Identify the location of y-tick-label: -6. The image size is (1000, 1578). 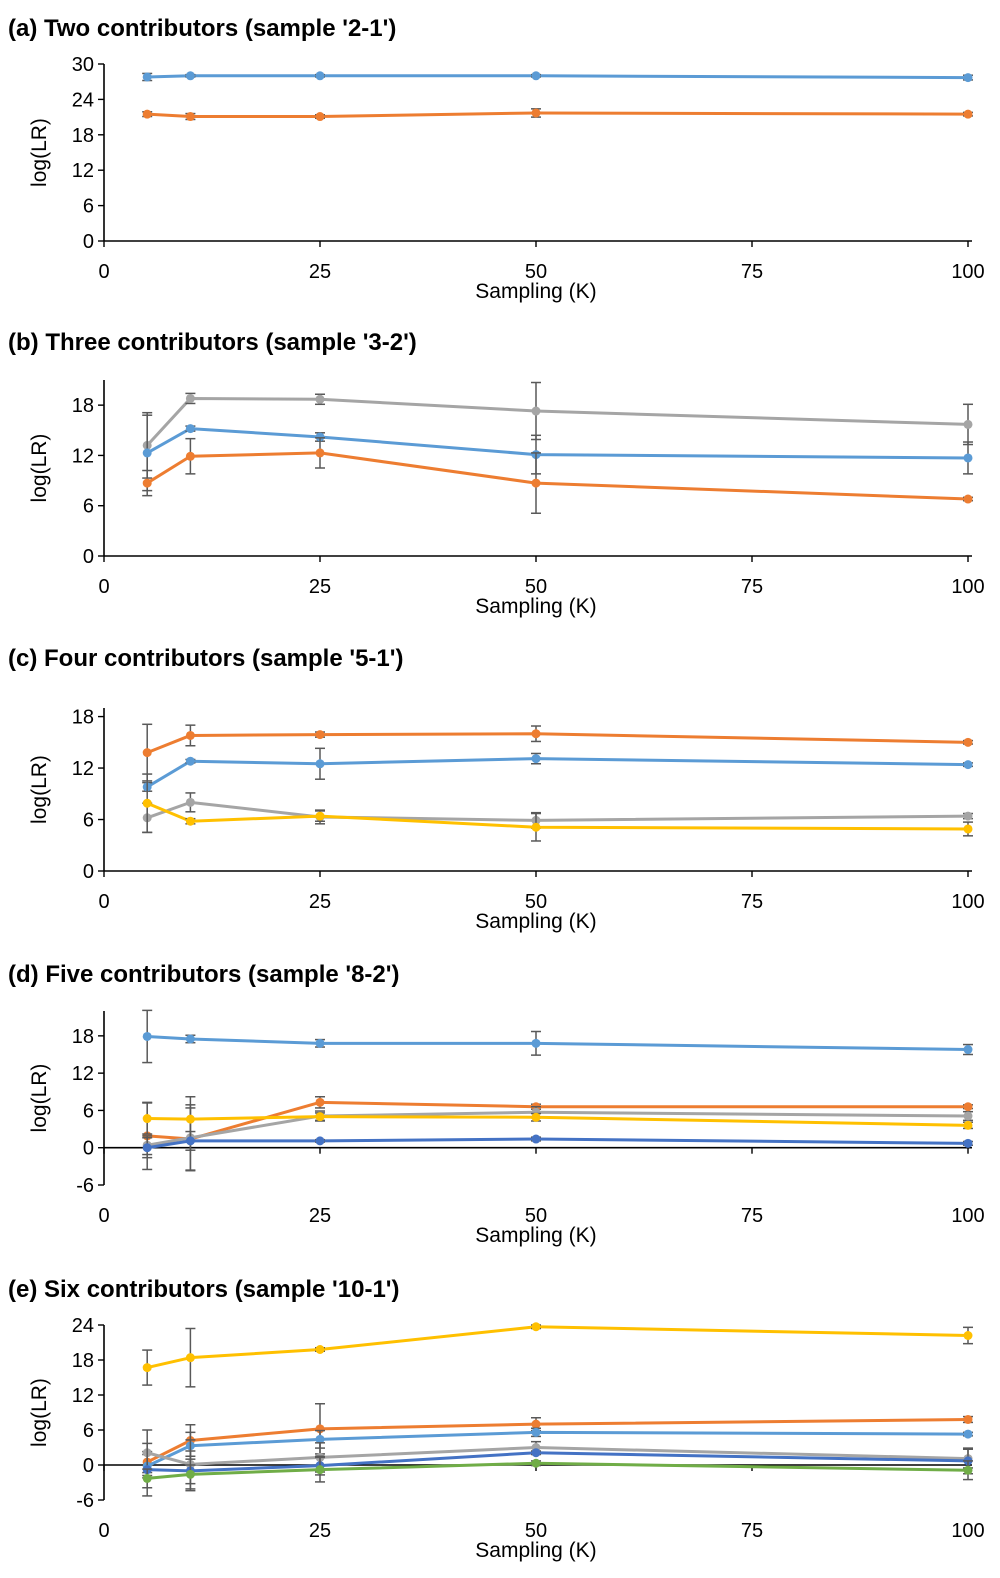
(85, 1186).